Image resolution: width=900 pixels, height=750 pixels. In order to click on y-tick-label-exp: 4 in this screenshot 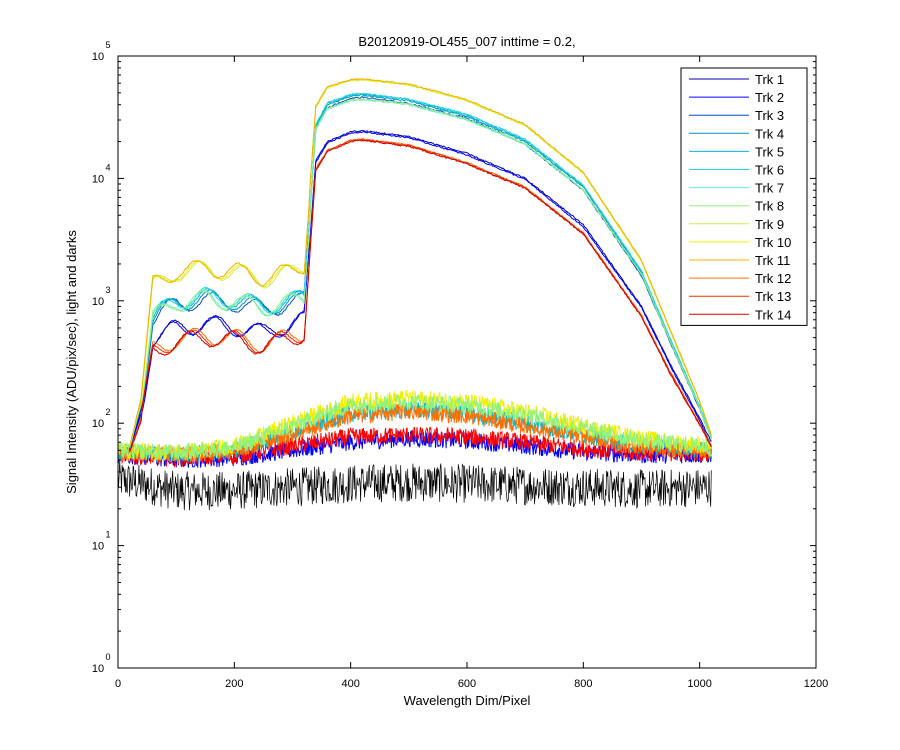, I will do `click(107, 167)`.